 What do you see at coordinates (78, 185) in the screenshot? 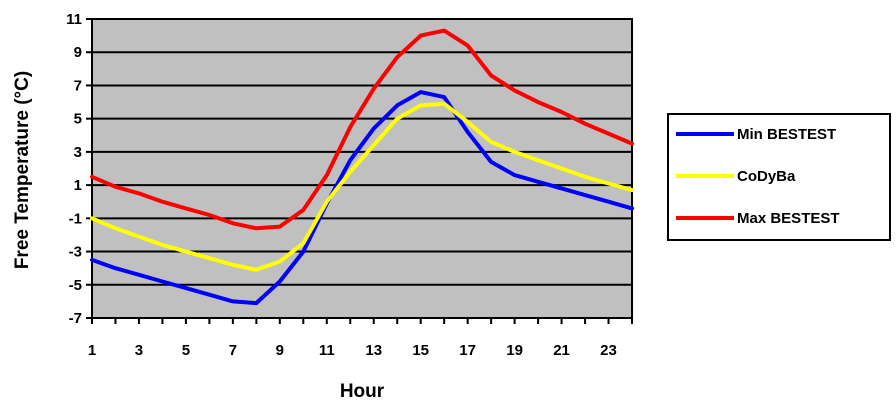
I see `y-tick-label: 1` at bounding box center [78, 185].